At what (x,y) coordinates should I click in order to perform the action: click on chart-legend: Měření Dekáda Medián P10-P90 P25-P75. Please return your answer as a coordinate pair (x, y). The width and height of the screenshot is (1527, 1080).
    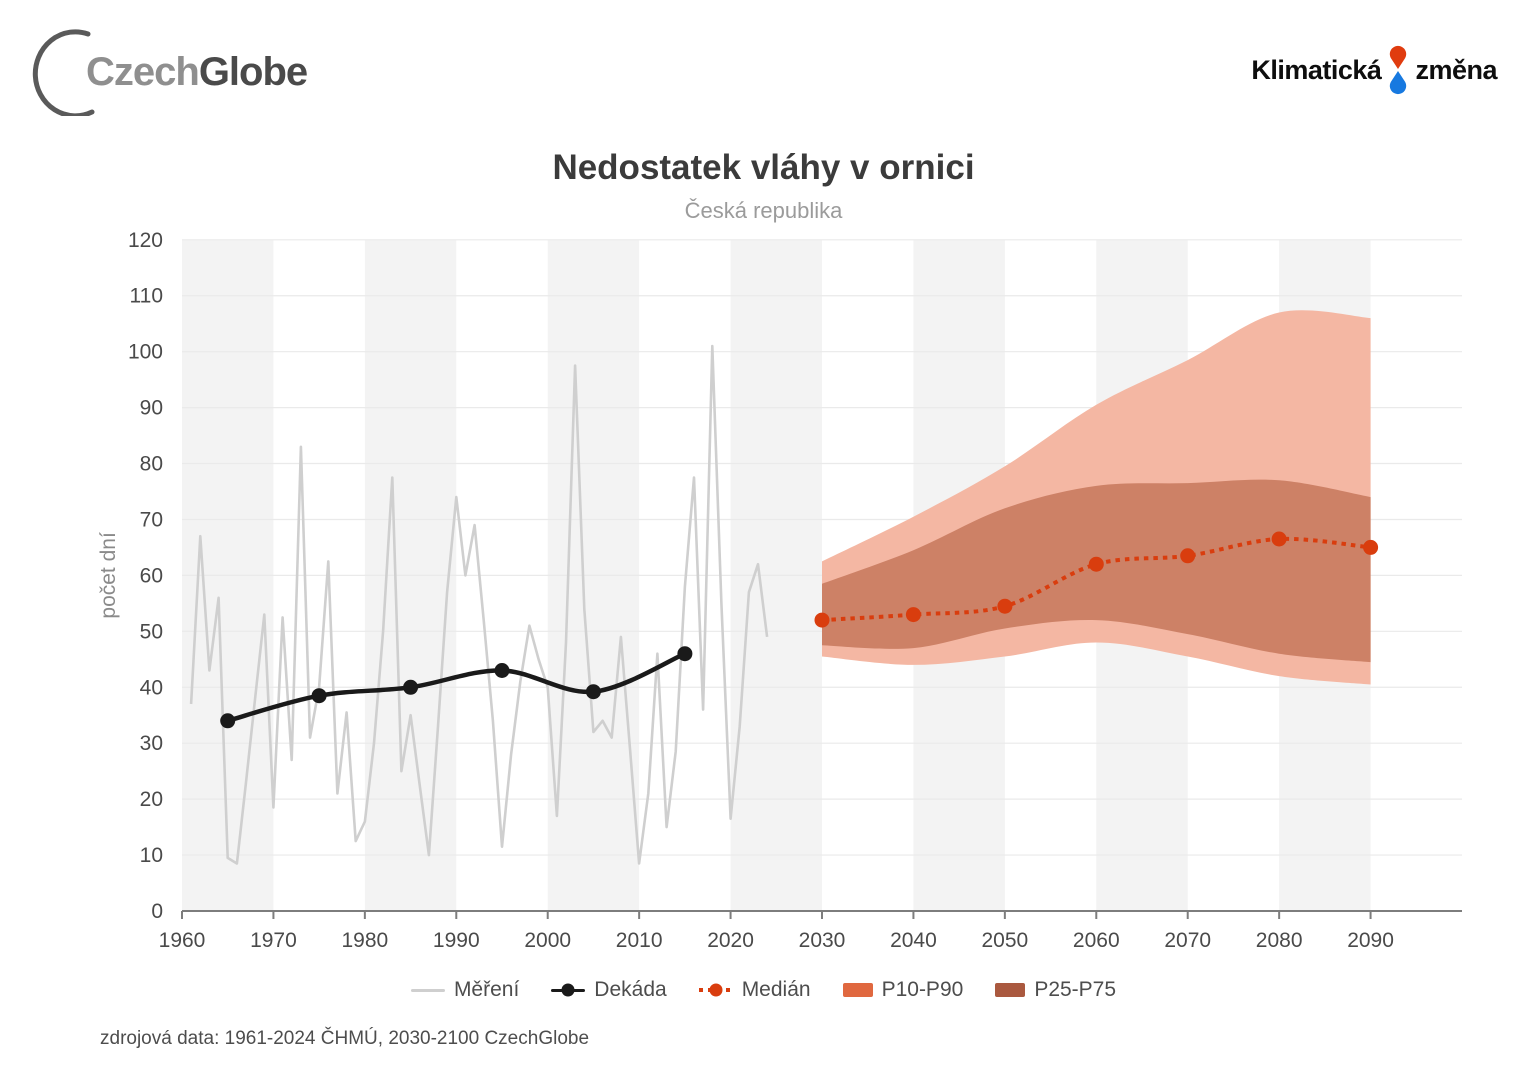
    Looking at the image, I should click on (763, 990).